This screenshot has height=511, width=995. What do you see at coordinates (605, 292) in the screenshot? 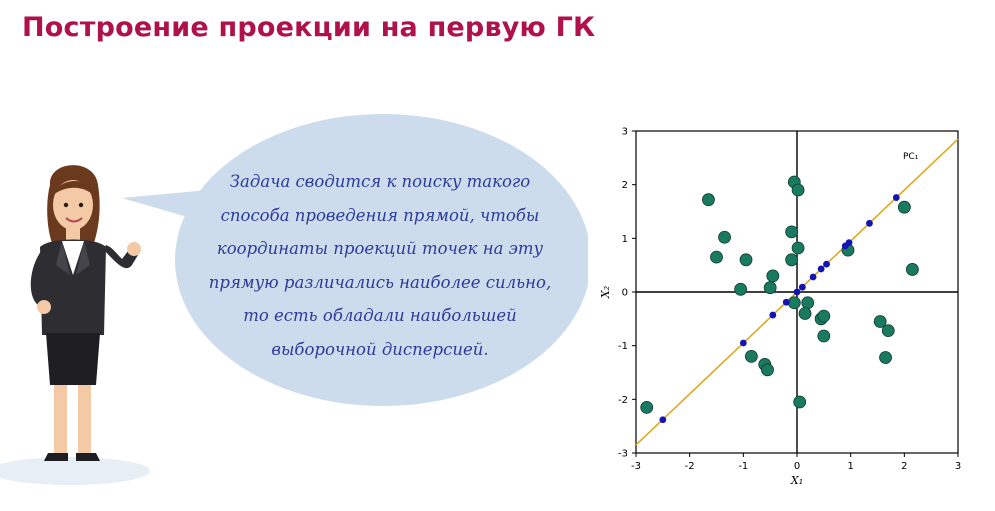
I see `y-axis-label: X₂` at bounding box center [605, 292].